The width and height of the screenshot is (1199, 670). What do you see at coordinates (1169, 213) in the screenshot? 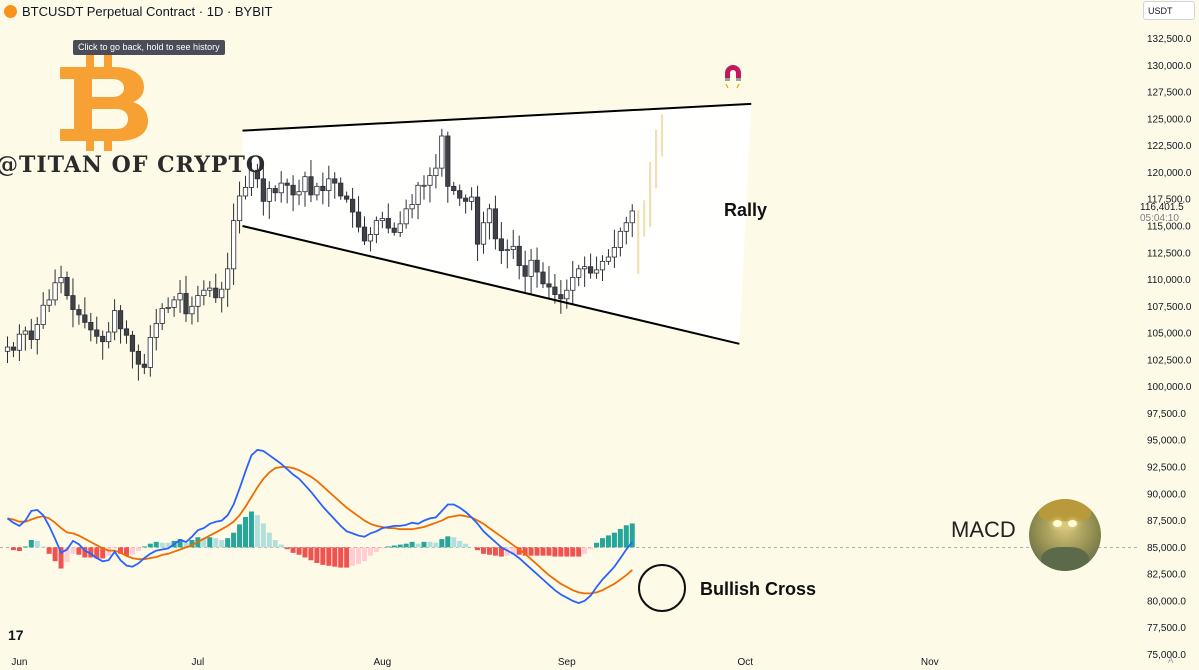
I see `current-price-label: 116,401.5 05:04:10` at bounding box center [1169, 213].